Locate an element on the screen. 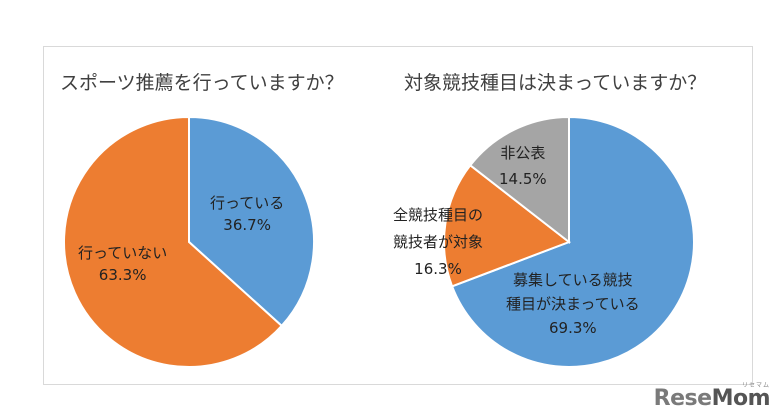  logo-mom: Mom is located at coordinates (741, 398).